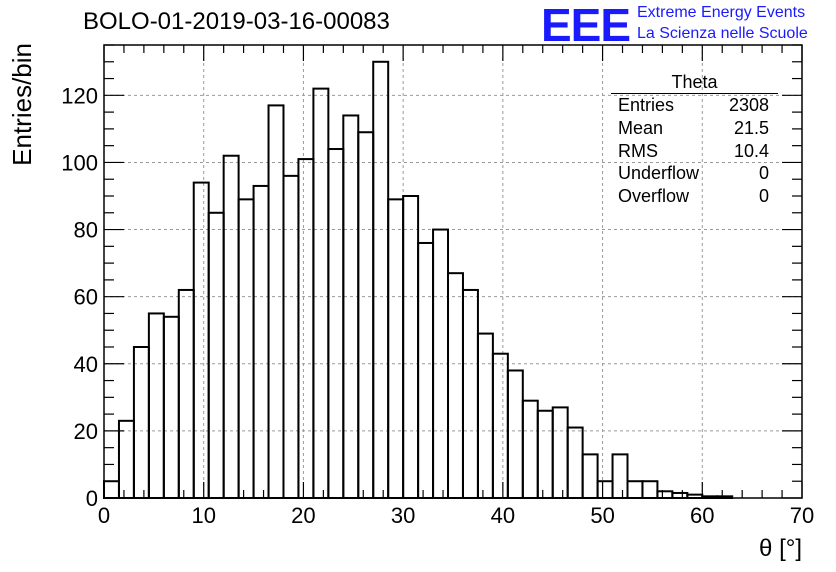  What do you see at coordinates (641, 127) in the screenshot?
I see `stats-label: Mean` at bounding box center [641, 127].